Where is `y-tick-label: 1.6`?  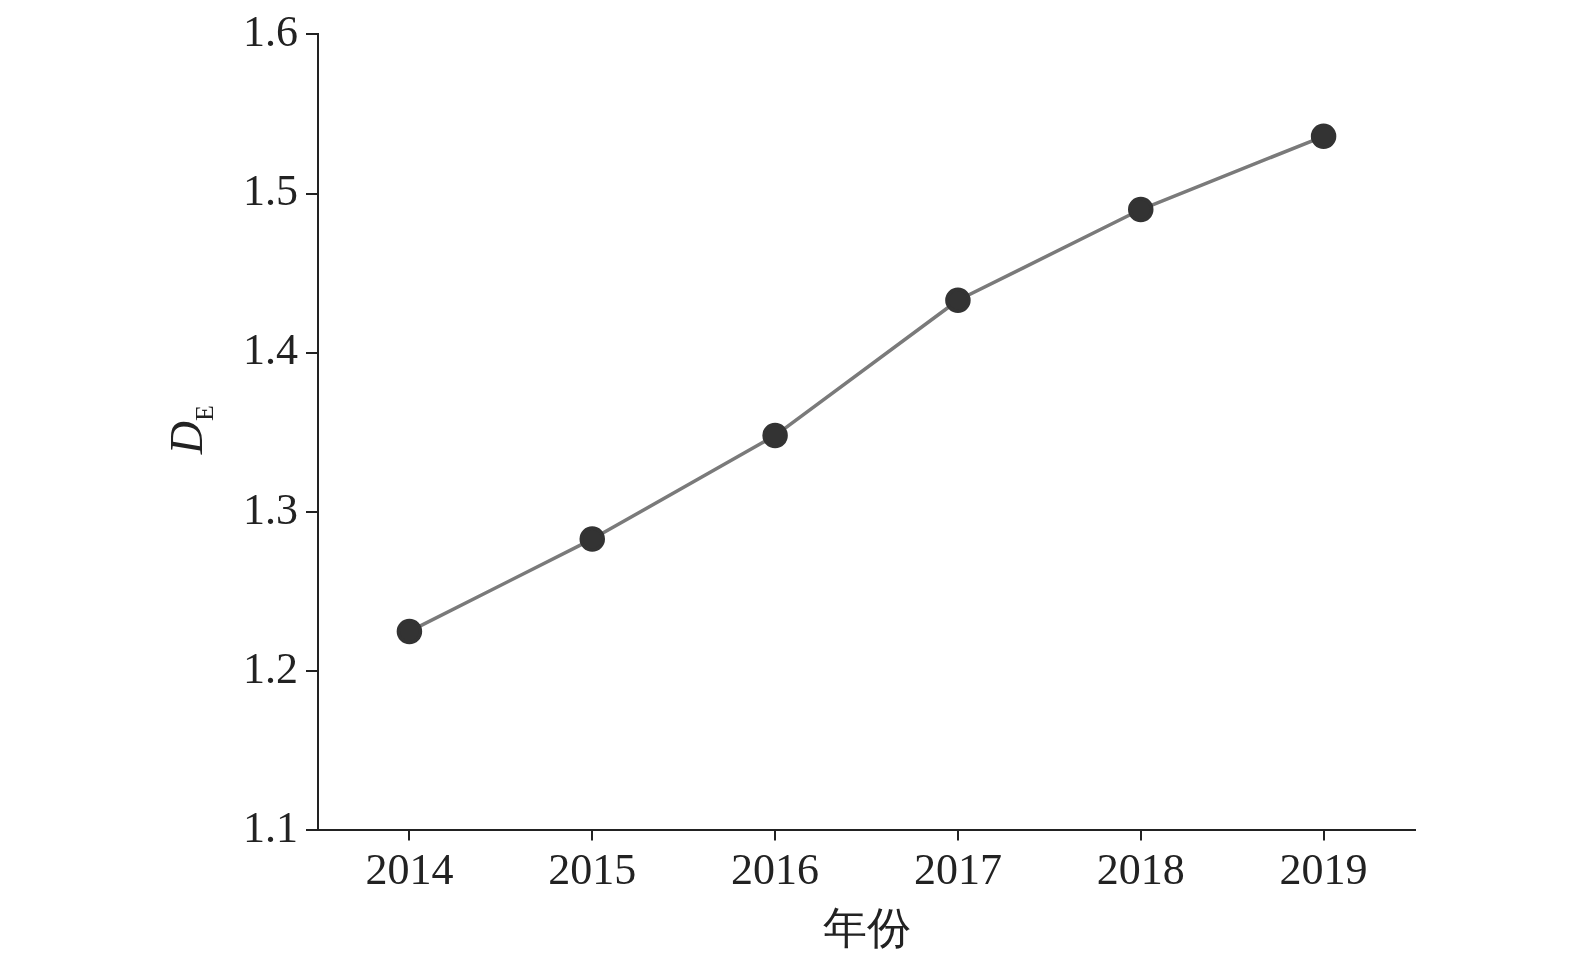
y-tick-label: 1.6 is located at coordinates (270, 31).